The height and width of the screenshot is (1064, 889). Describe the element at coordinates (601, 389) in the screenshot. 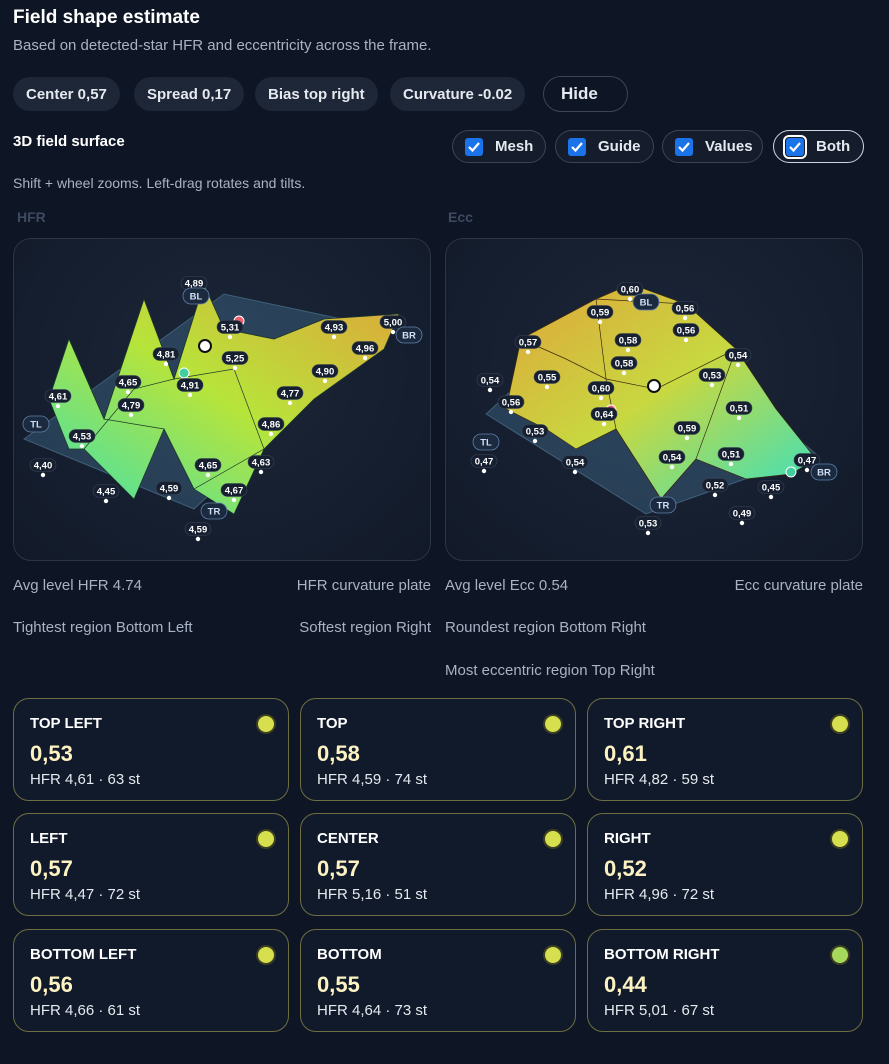

I see `value-label: 0,60` at that location.